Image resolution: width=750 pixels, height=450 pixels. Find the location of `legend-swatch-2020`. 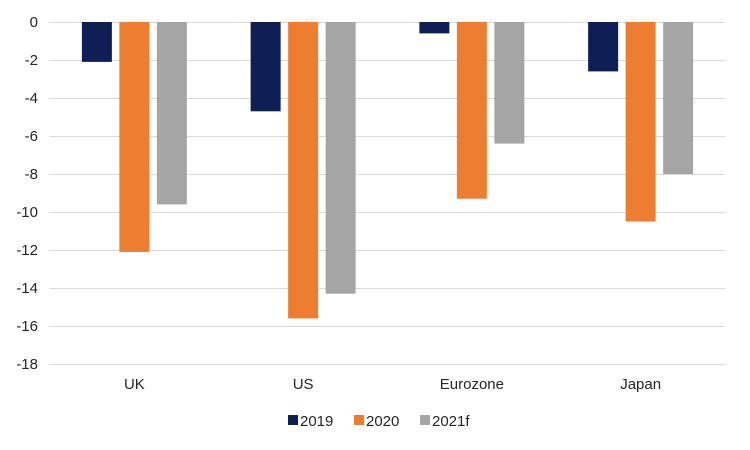

legend-swatch-2020 is located at coordinates (359, 420).